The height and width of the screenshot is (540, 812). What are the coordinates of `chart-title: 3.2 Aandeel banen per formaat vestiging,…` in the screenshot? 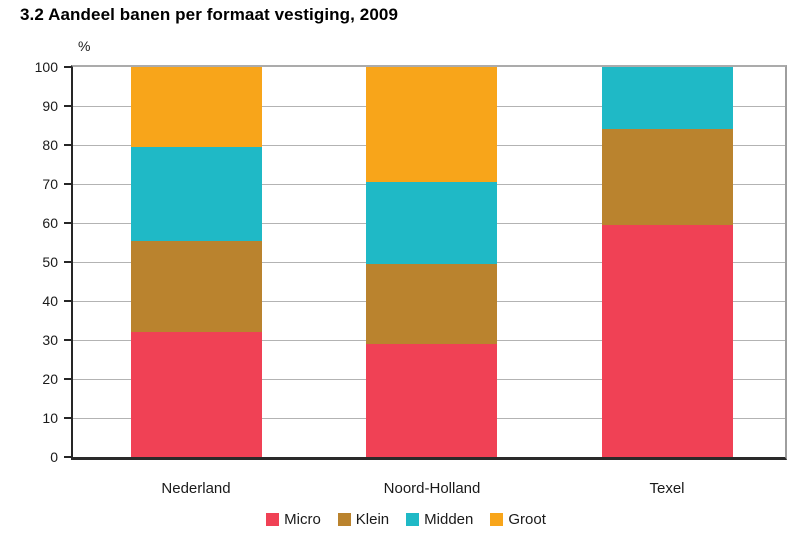 It's located at (209, 14).